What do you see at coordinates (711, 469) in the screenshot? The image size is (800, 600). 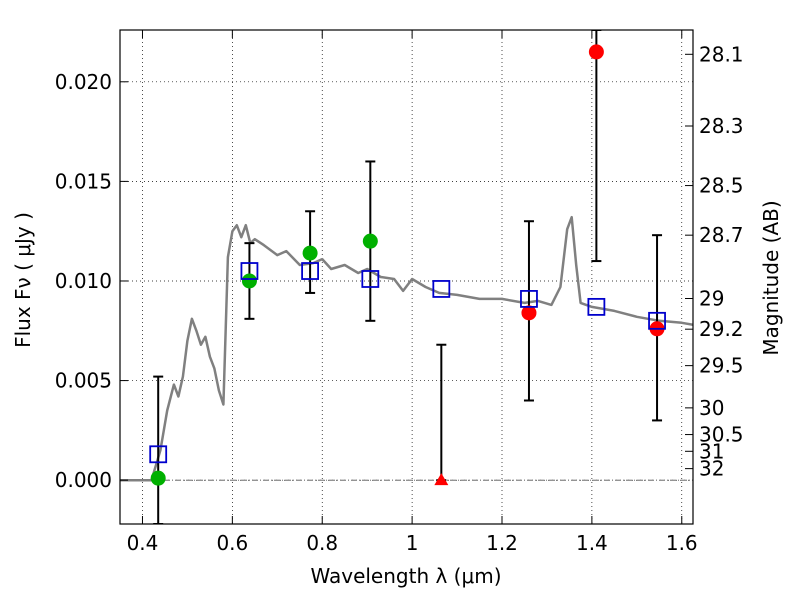 I see `mag-tick-label-10: 32` at bounding box center [711, 469].